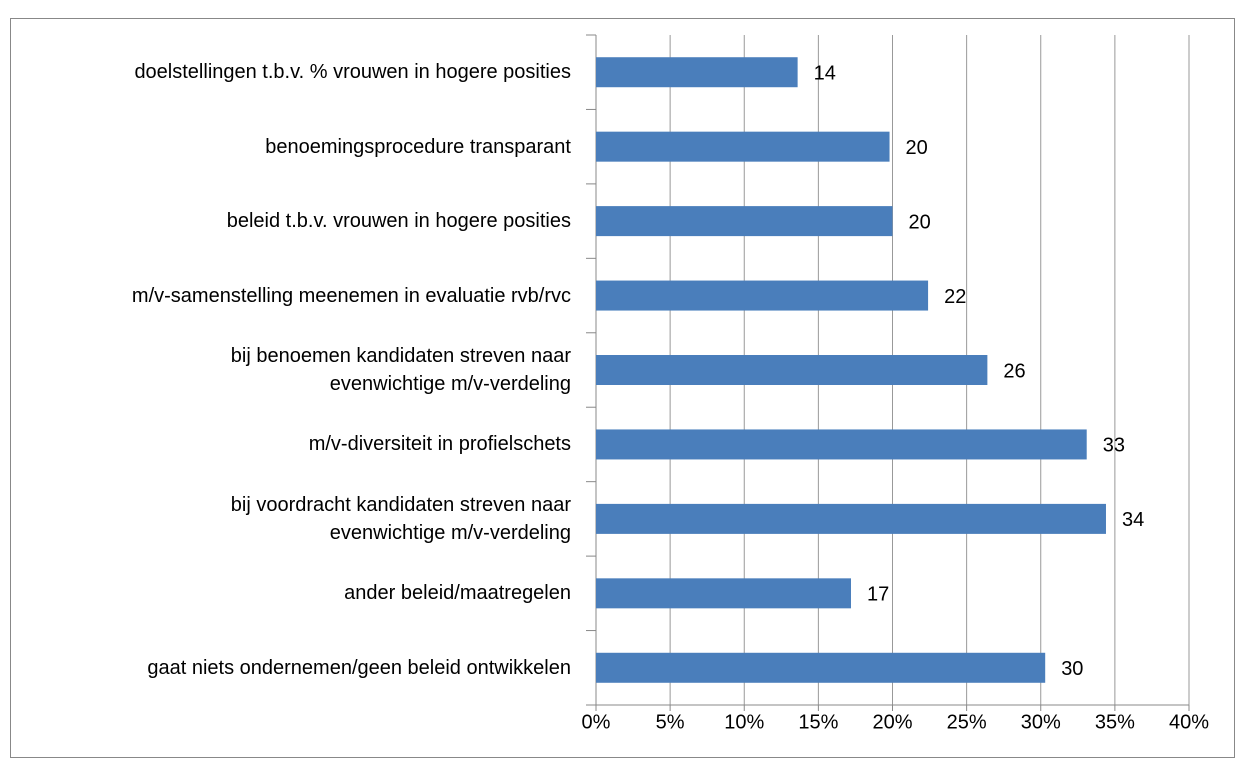 This screenshot has height=758, width=1239. What do you see at coordinates (1041, 722) in the screenshot?
I see `x-tick-label: 30%` at bounding box center [1041, 722].